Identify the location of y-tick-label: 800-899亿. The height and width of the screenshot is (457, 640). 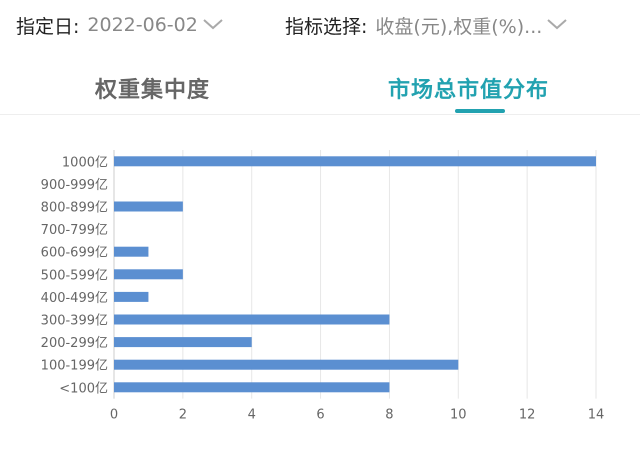
(74, 208).